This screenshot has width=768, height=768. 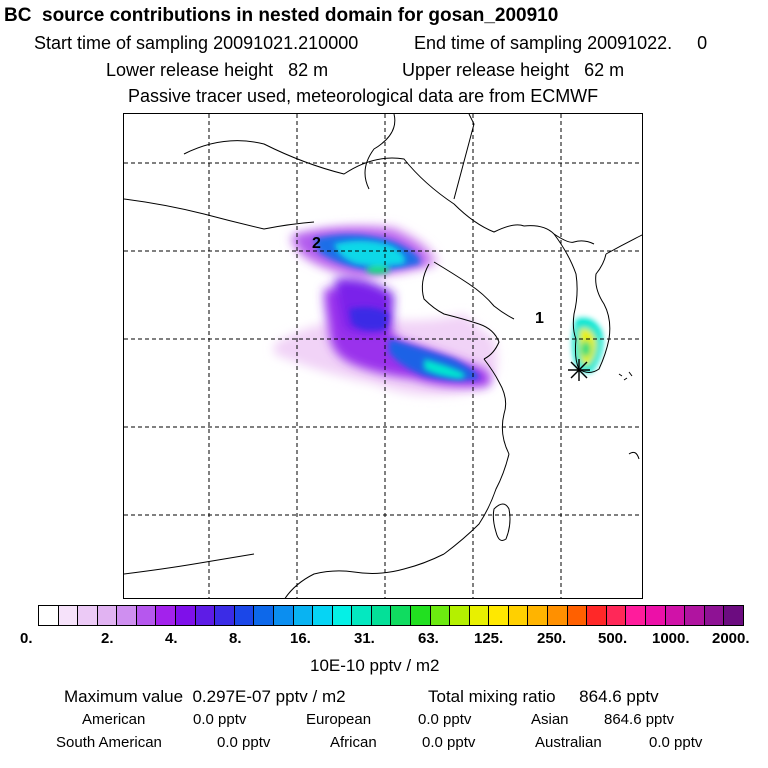 What do you see at coordinates (561, 43) in the screenshot?
I see `end-sampling-time: End time of sampling 20091022. 0` at bounding box center [561, 43].